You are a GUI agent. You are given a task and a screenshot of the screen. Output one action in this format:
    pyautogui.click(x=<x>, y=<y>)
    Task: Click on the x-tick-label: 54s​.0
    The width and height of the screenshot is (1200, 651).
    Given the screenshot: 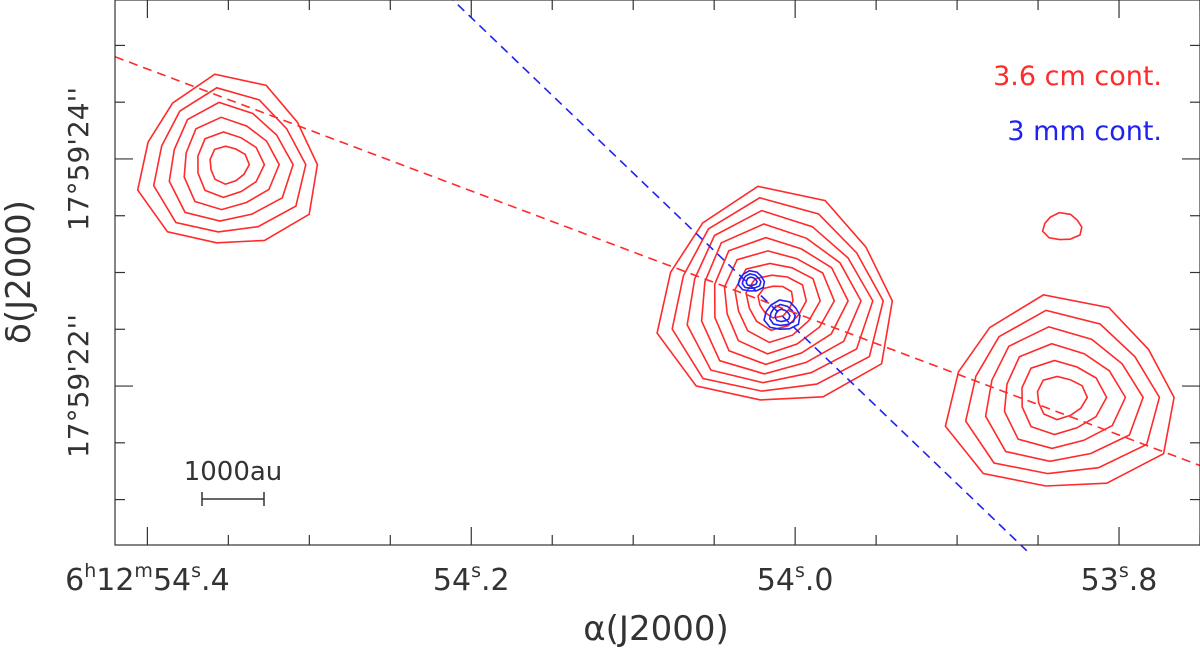 What is the action you would take?
    pyautogui.click(x=795, y=579)
    